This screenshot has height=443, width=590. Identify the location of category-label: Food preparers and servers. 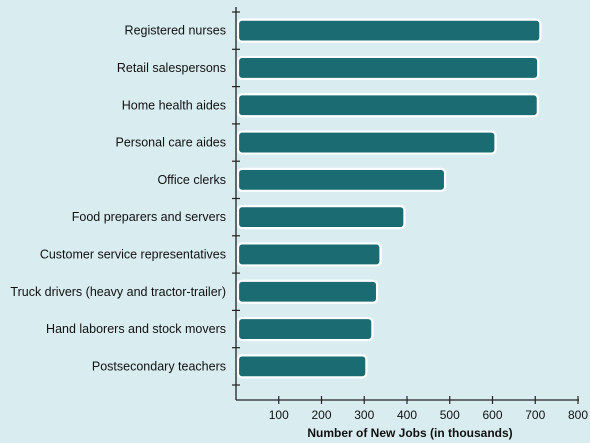
(149, 217).